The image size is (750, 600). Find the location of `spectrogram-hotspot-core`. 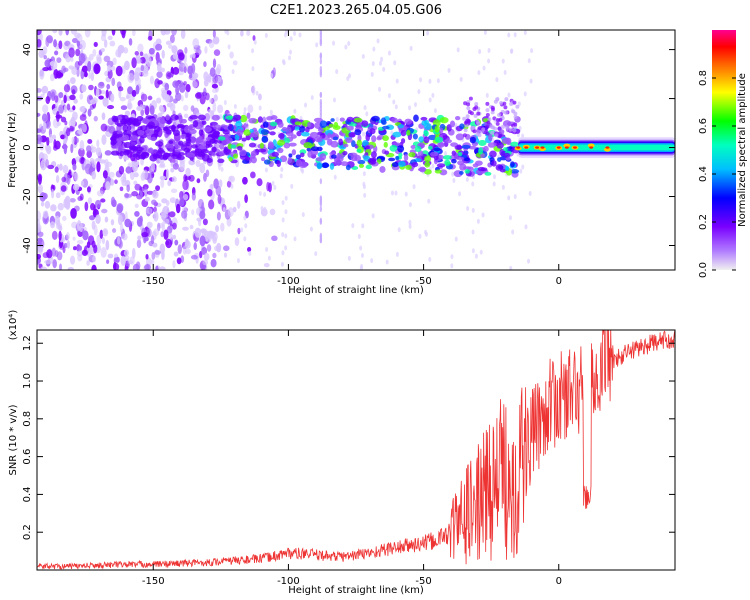

spectrogram-hotspot-core is located at coordinates (574, 147).